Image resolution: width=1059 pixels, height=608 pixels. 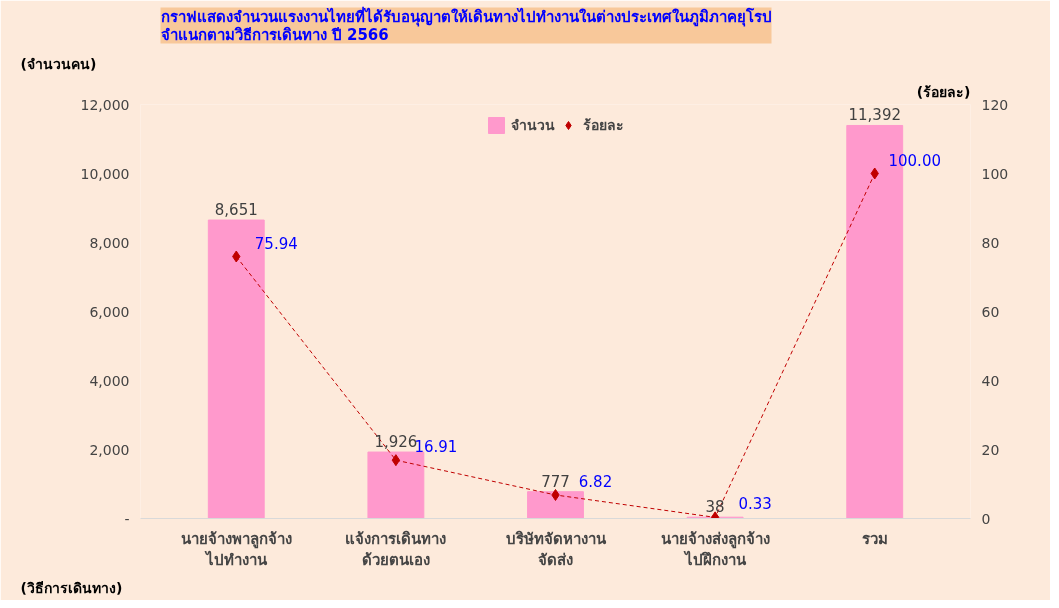 What do you see at coordinates (943, 91) in the screenshot?
I see `y2-axis-title: (ร้อยละ)` at bounding box center [943, 91].